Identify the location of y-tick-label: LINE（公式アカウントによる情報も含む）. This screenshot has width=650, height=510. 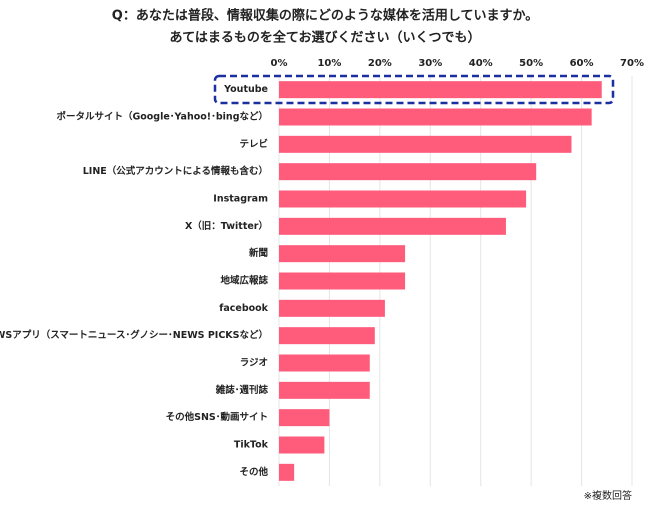
(175, 171).